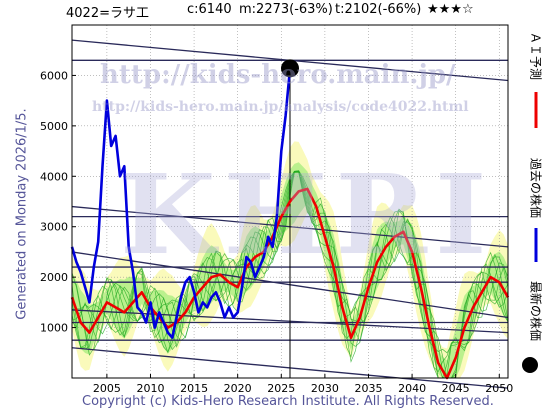 The height and width of the screenshot is (420, 560). What do you see at coordinates (378, 9) in the screenshot?
I see `target-price: t:2102(-66%)` at bounding box center [378, 9].